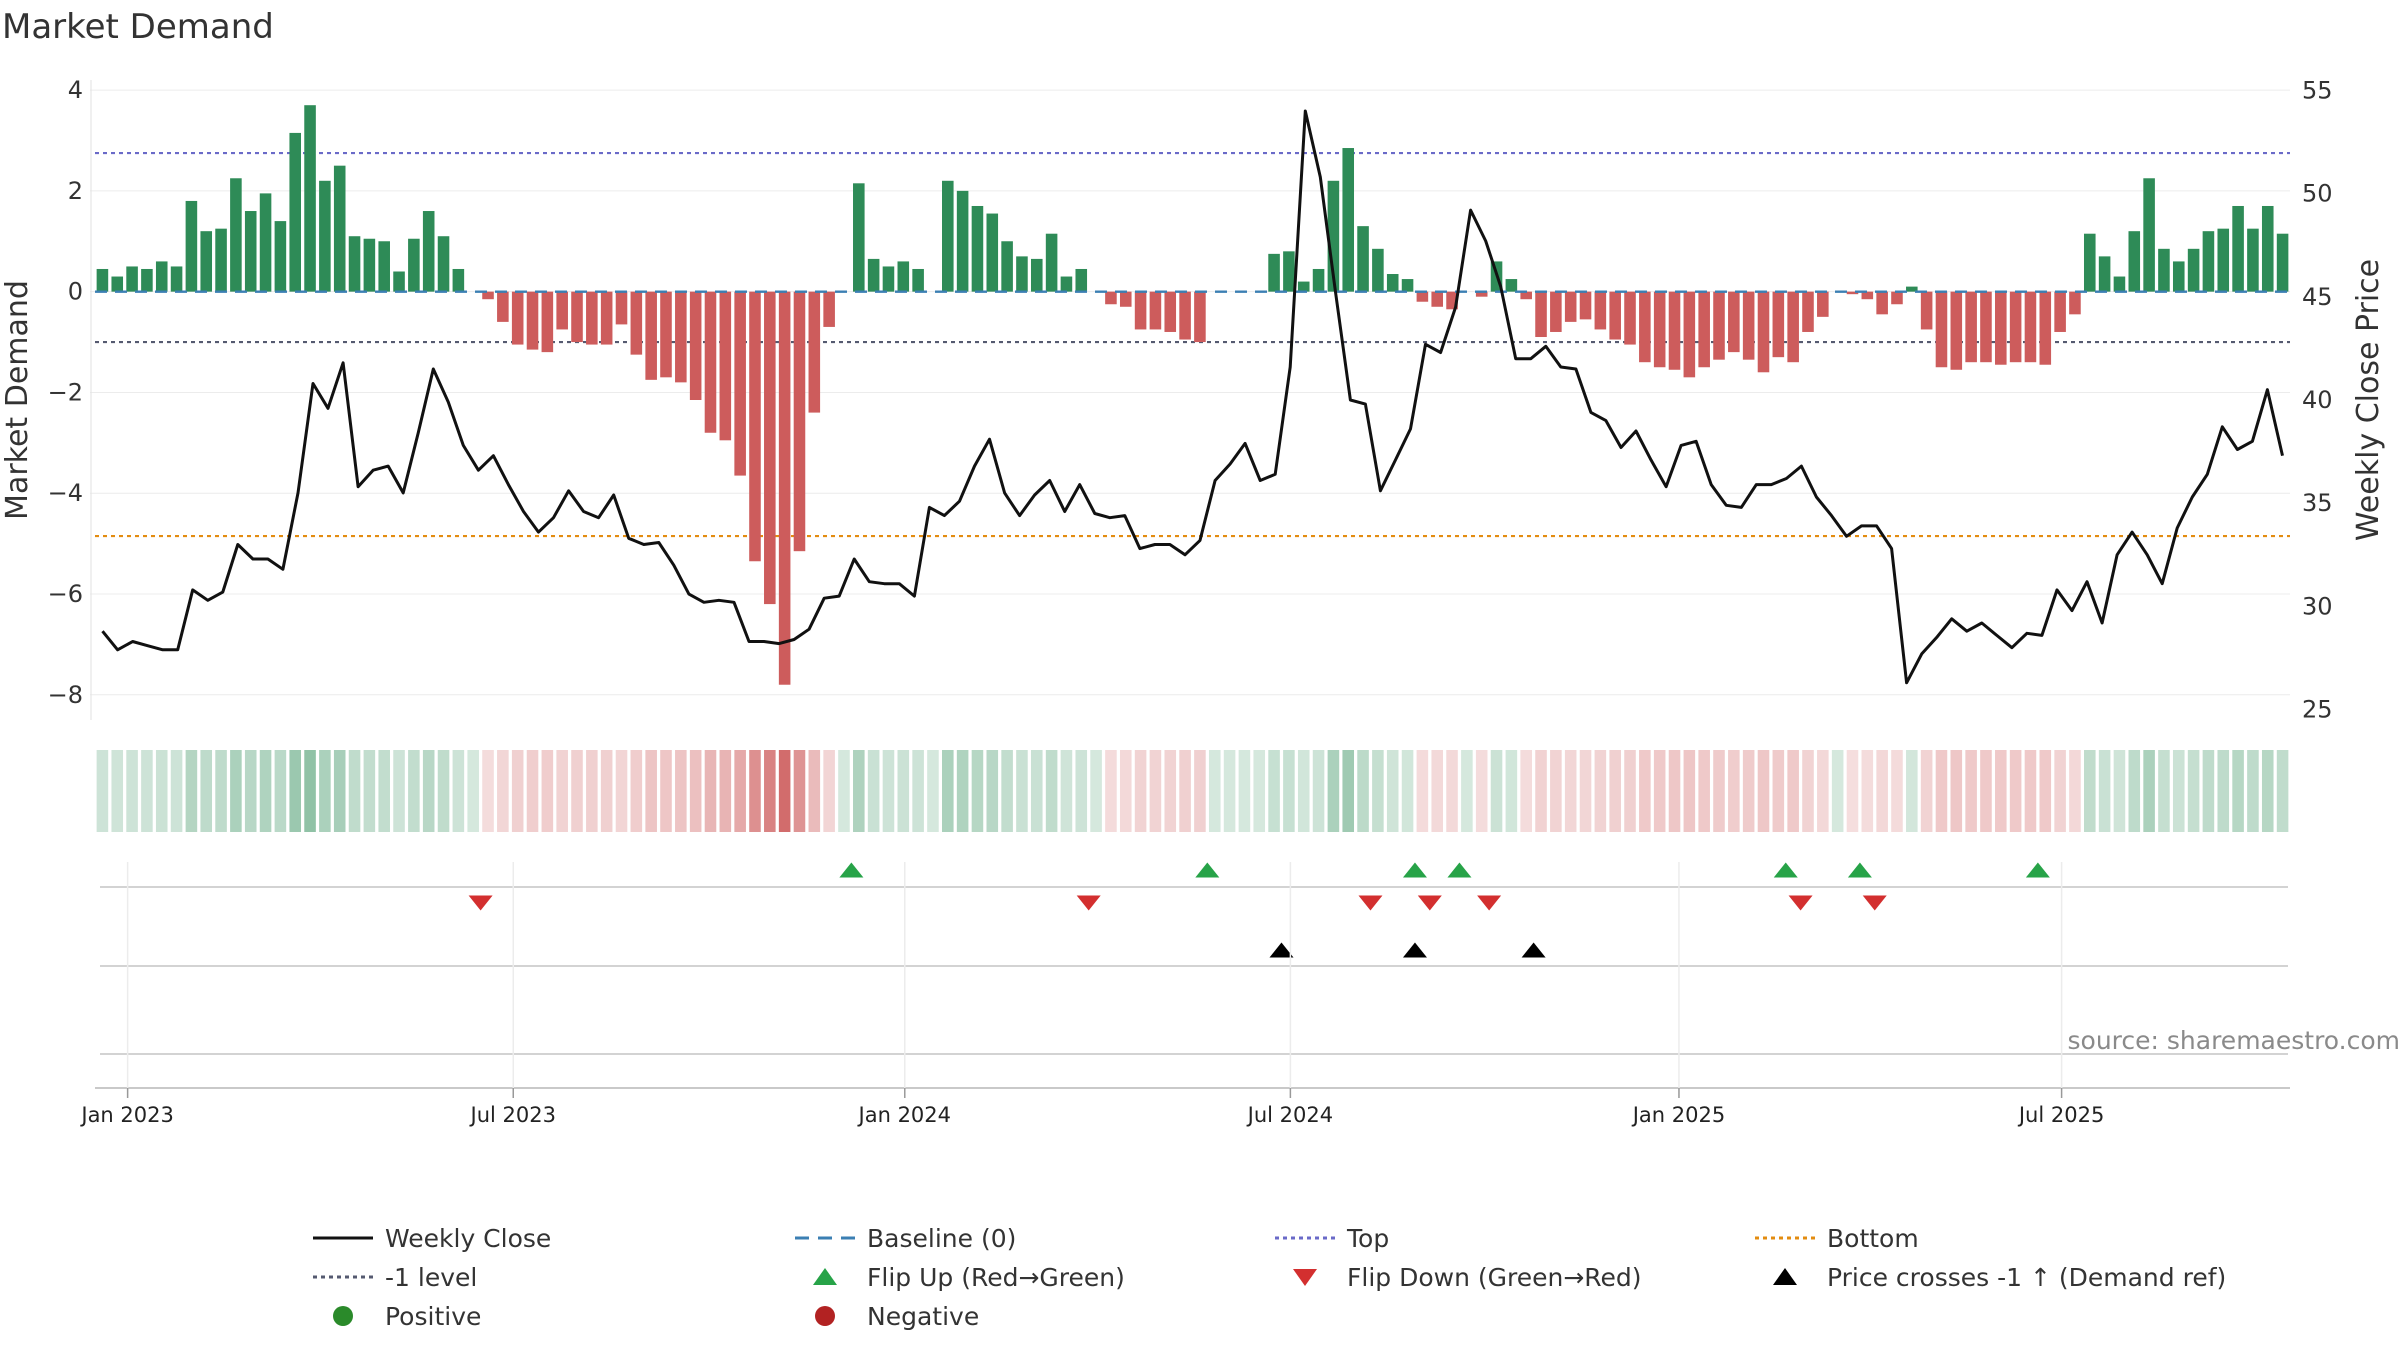 The height and width of the screenshot is (1350, 2400). What do you see at coordinates (126, 1115) in the screenshot?
I see `date-tick-label: Jan 2023` at bounding box center [126, 1115].